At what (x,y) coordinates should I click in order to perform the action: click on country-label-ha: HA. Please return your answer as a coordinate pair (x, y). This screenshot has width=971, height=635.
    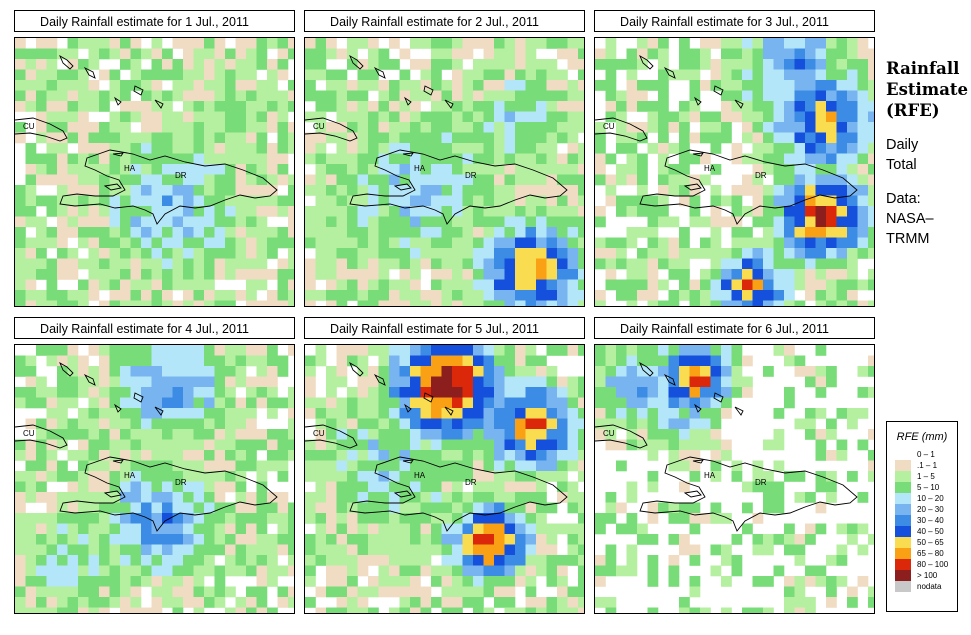
    Looking at the image, I should click on (130, 475).